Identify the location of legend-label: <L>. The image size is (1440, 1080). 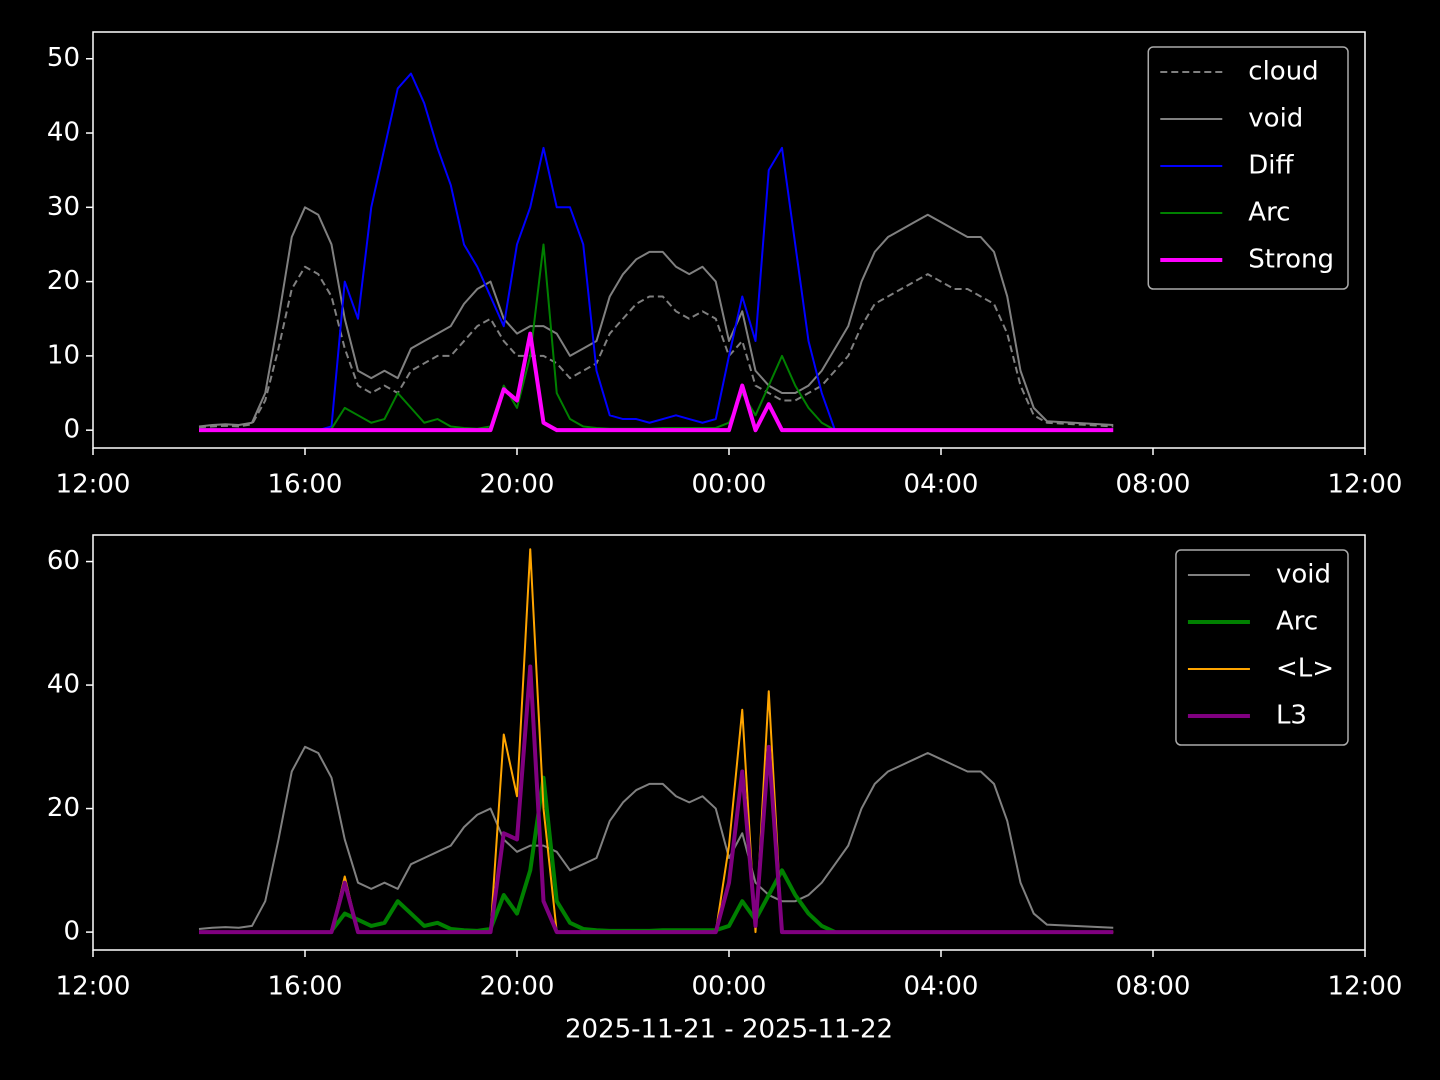
(1305, 669).